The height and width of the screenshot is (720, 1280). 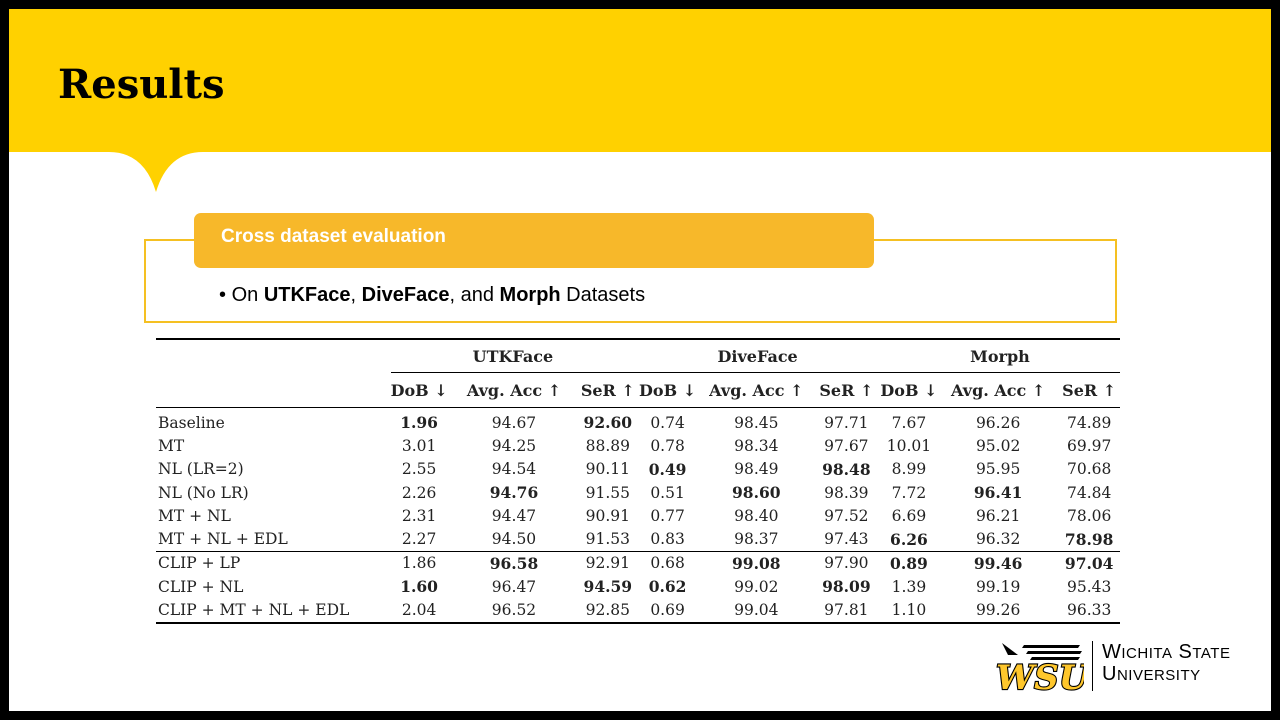 What do you see at coordinates (846, 539) in the screenshot?
I see `table-cell-value: 97.43` at bounding box center [846, 539].